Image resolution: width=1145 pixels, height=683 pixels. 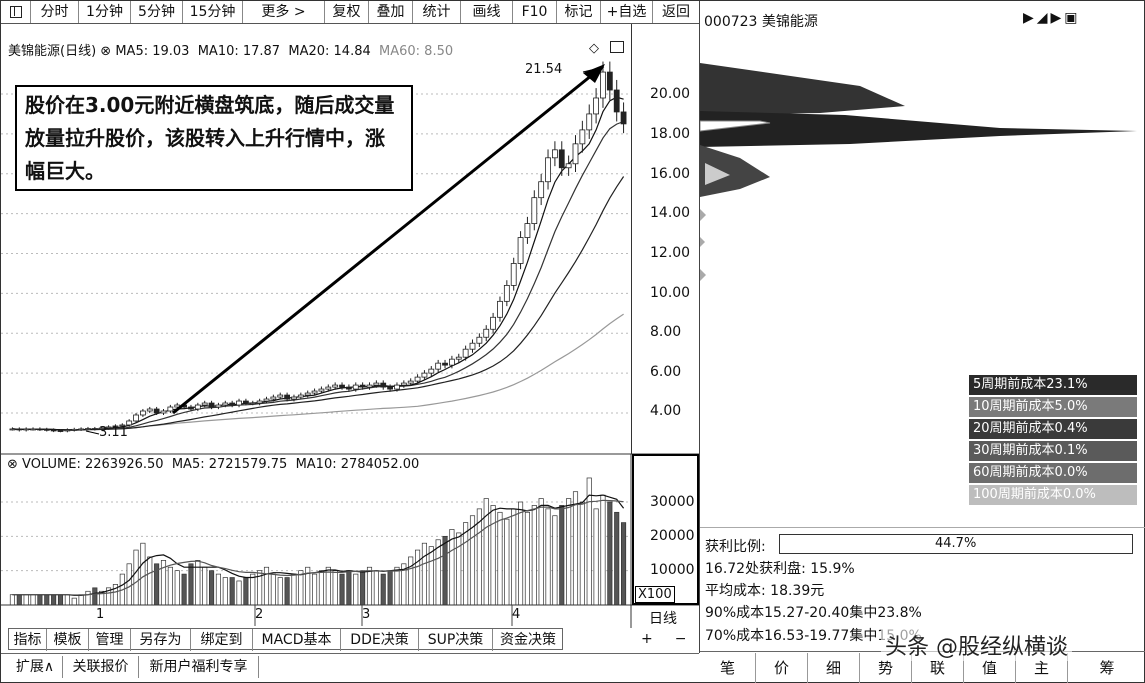 What do you see at coordinates (1052, 18) in the screenshot?
I see `chip-tool-icons: ▶◢▶▣` at bounding box center [1052, 18].